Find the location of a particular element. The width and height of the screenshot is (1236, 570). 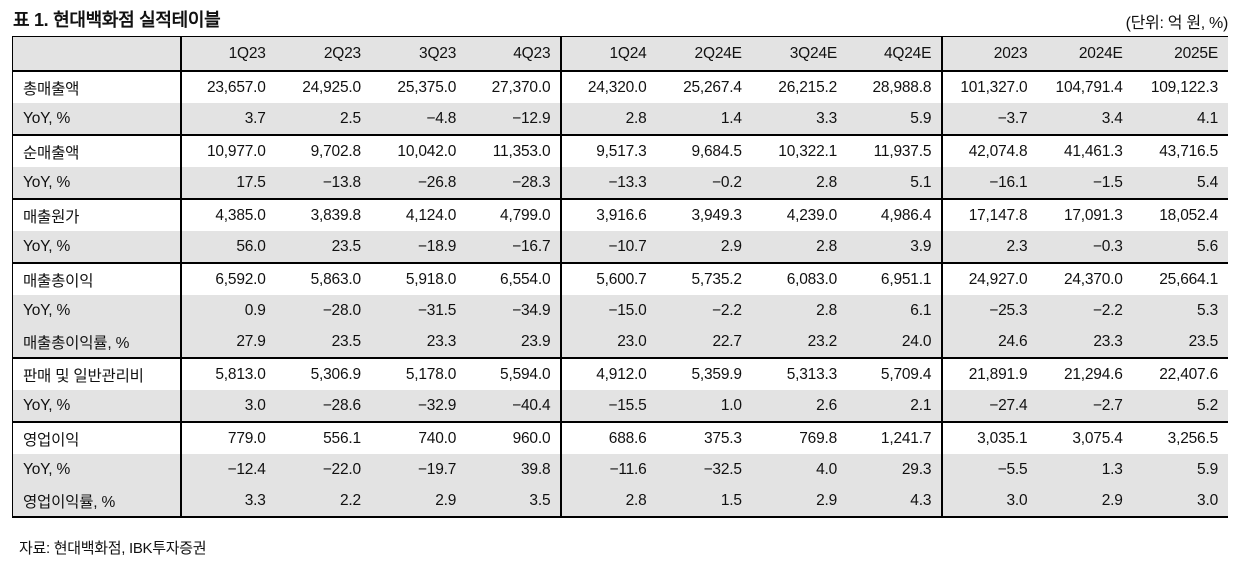

value-cell: 4,799.0 is located at coordinates (514, 214).